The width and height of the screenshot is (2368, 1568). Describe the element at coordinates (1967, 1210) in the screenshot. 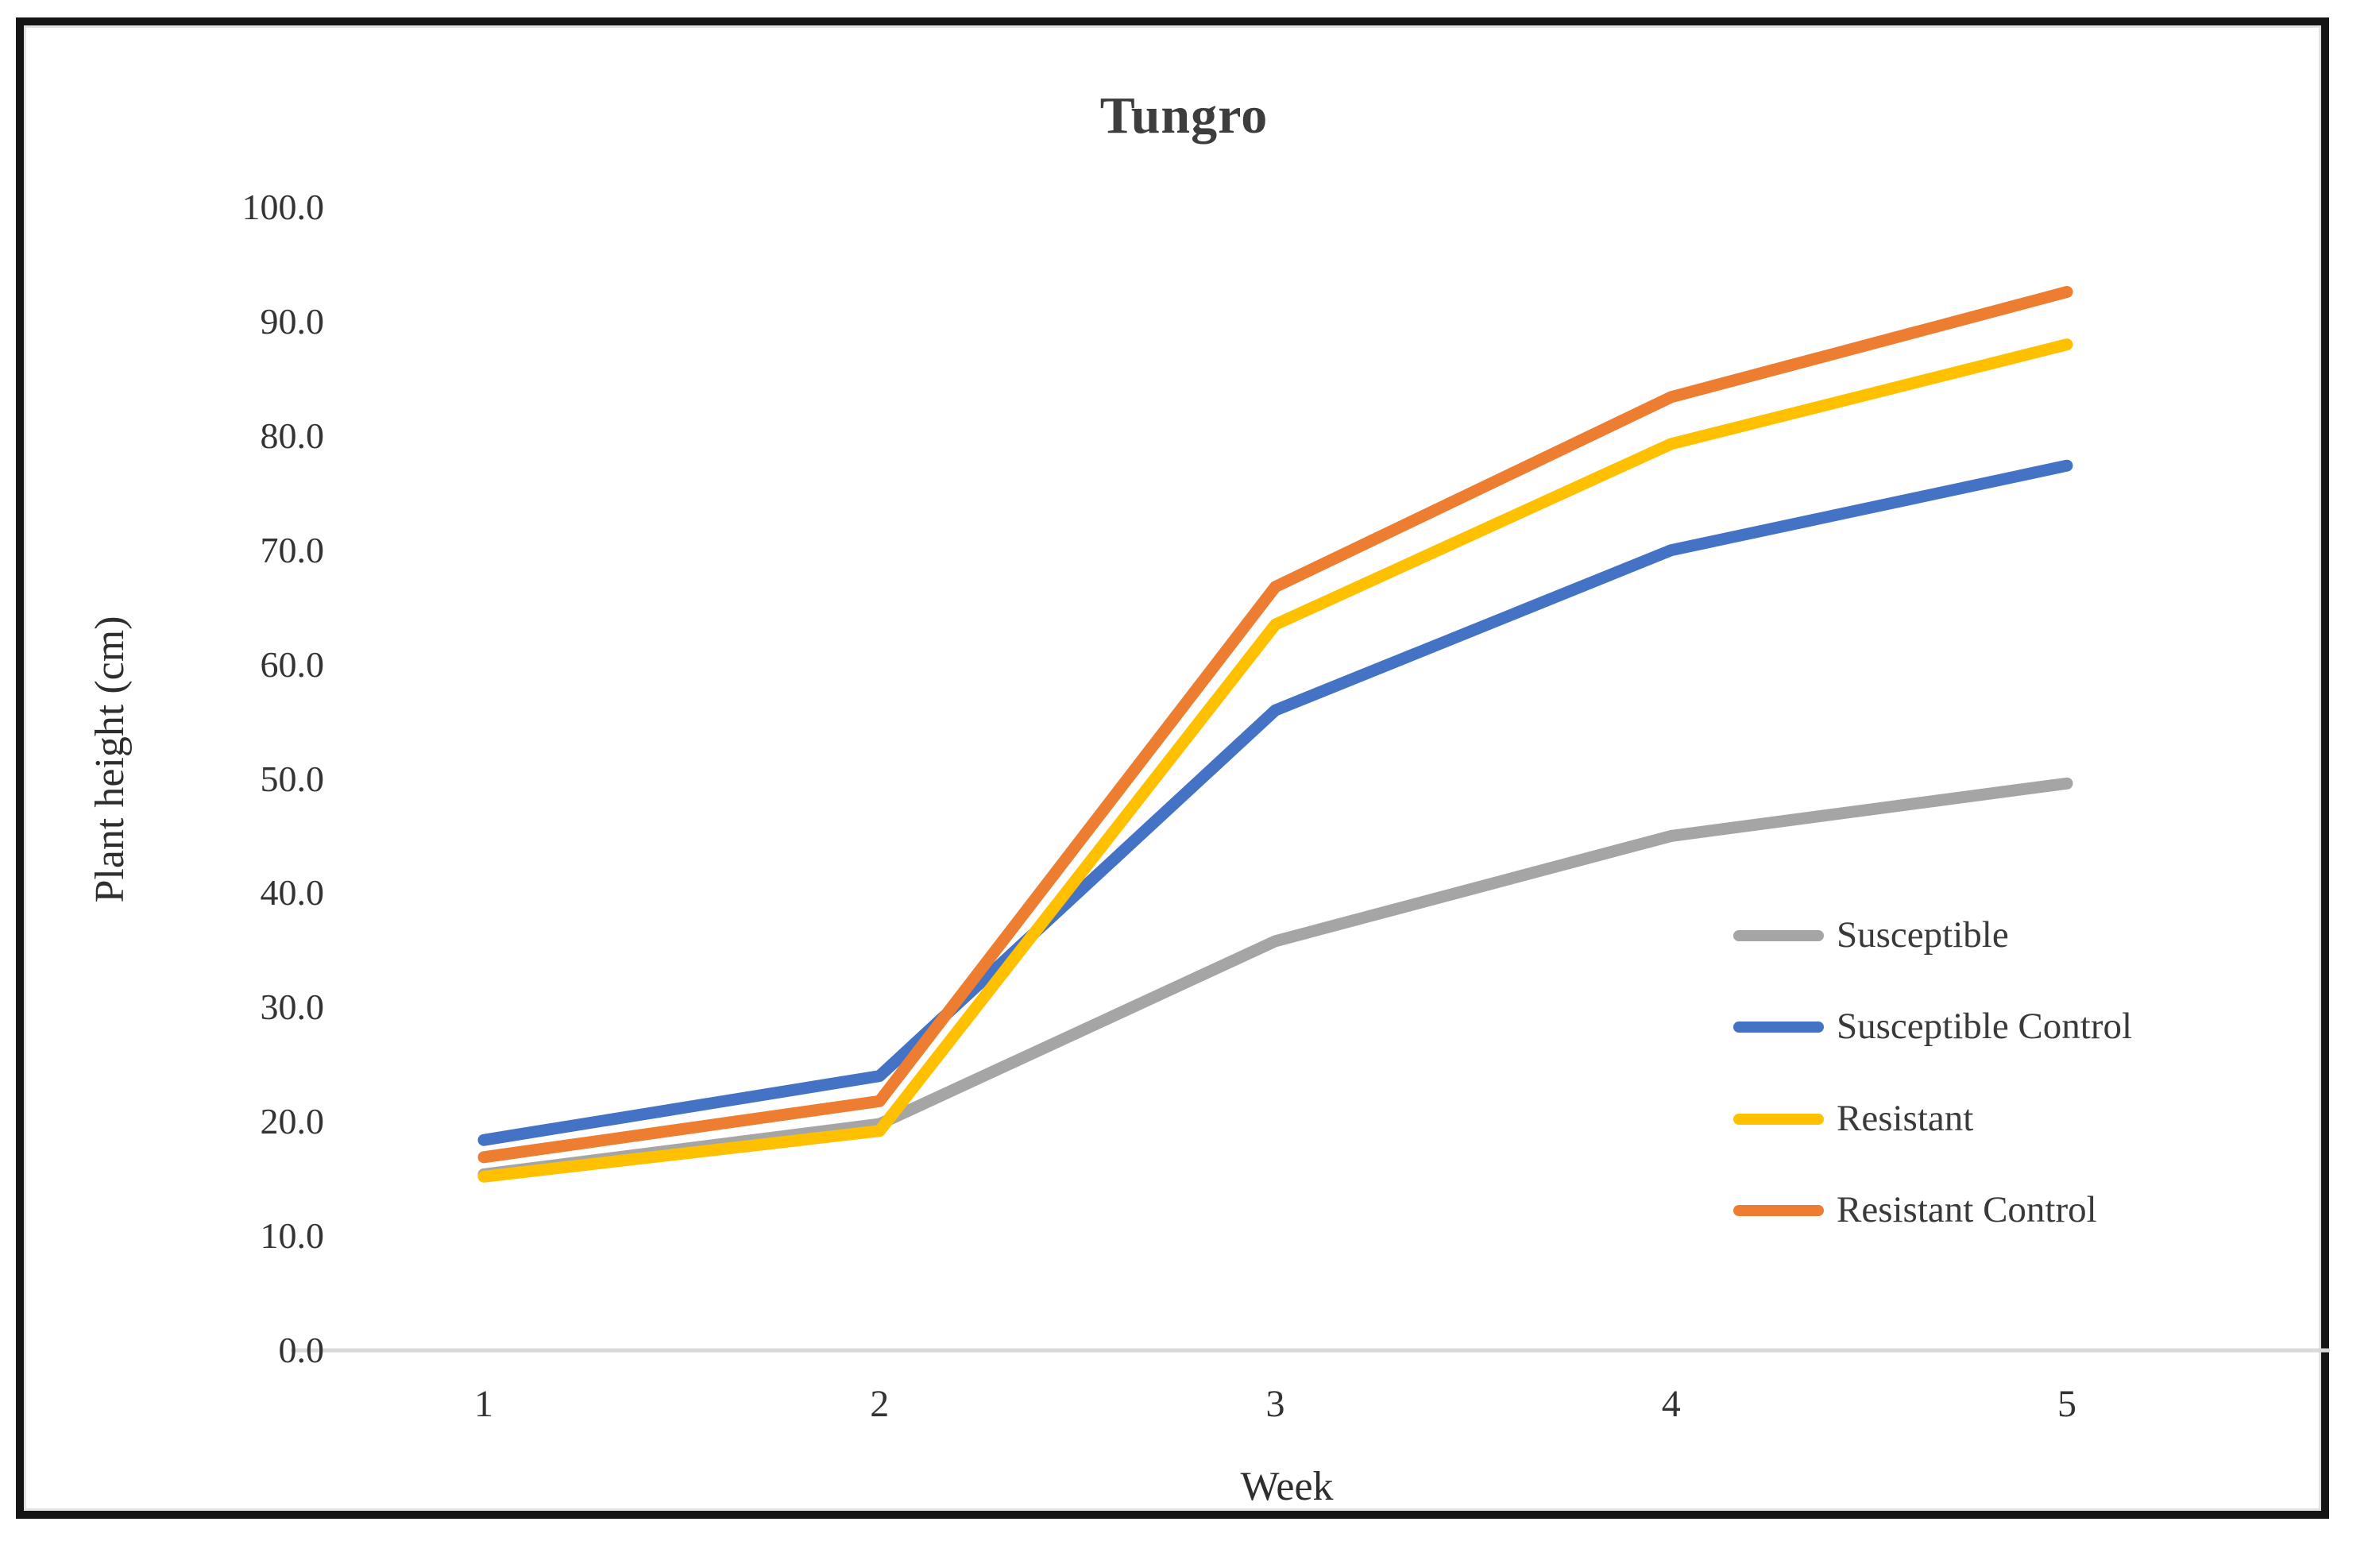

I see `legend-label: Resistant Control` at that location.